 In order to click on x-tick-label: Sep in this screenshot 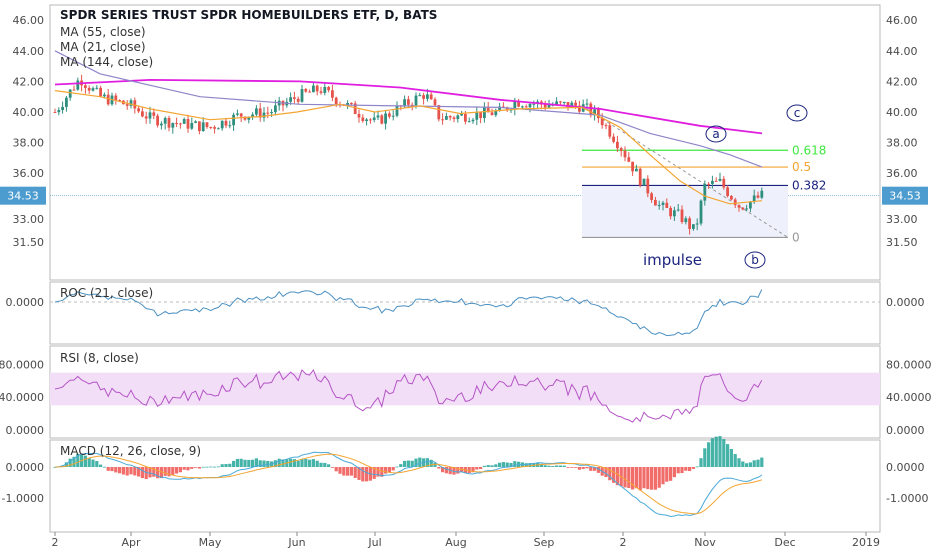, I will do `click(544, 542)`.